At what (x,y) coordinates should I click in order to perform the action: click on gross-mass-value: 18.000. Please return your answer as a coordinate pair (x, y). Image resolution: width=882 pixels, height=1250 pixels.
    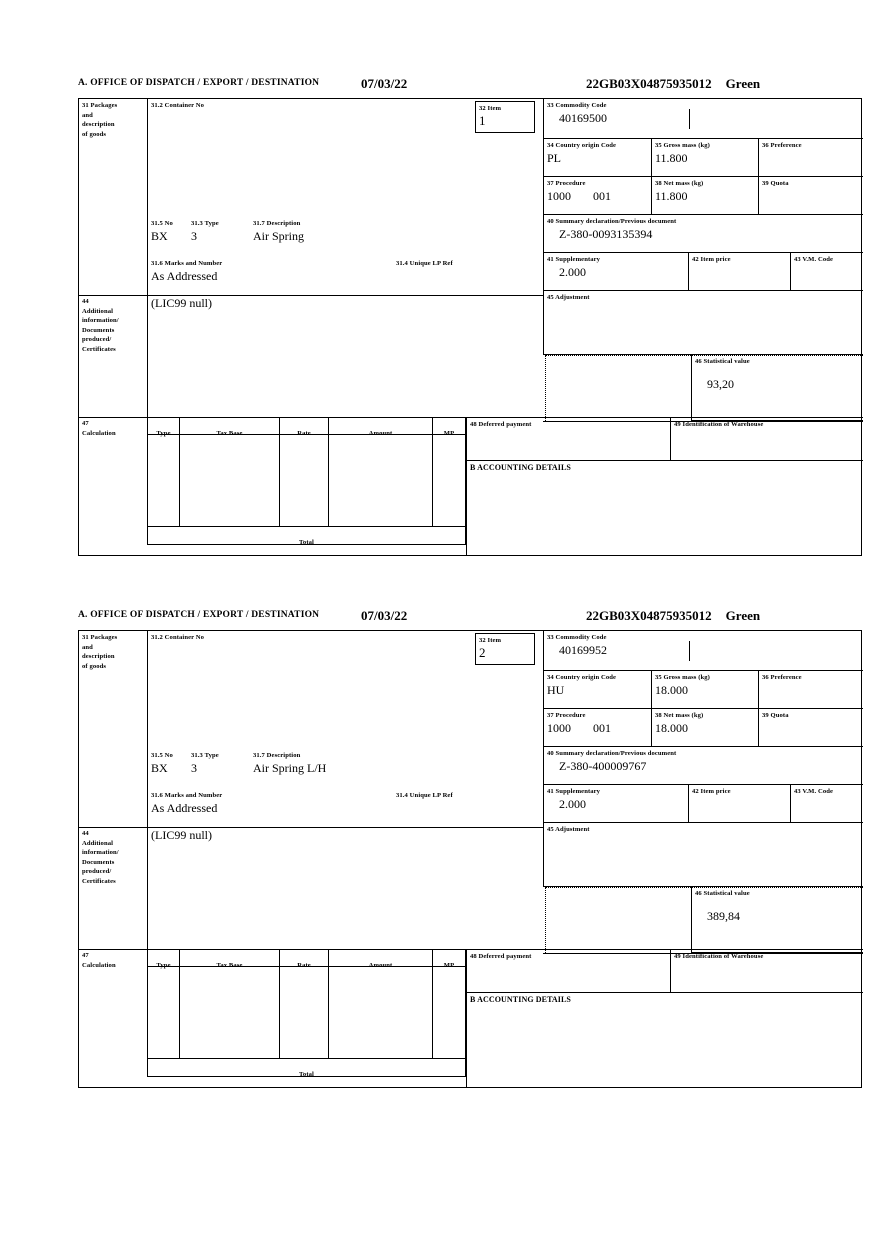
    Looking at the image, I should click on (671, 689).